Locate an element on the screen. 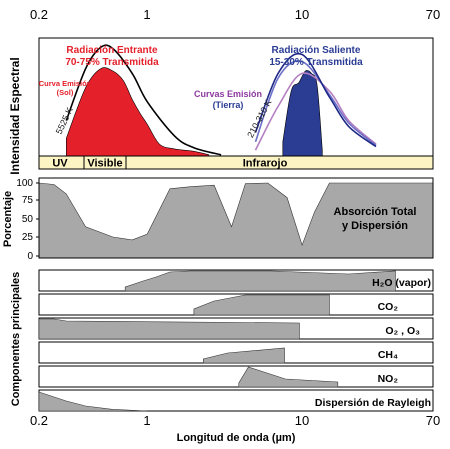 Image resolution: width=450 pixels, height=449 pixels. absorption-title-line1: Absorción Total is located at coordinates (375, 212).